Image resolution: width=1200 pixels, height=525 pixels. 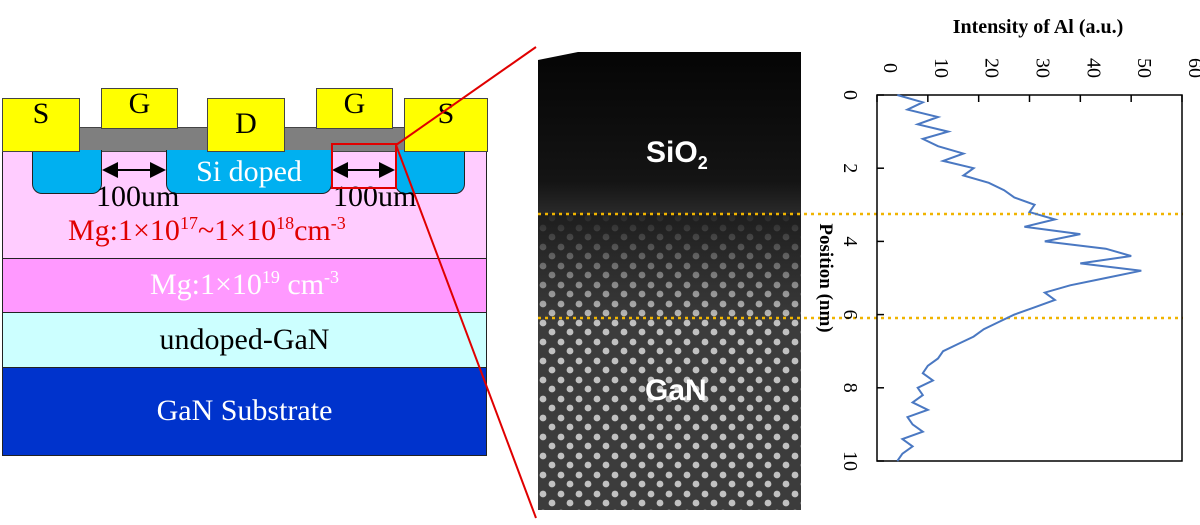 I want to click on spacing-label-right: 100um, so click(x=375, y=196).